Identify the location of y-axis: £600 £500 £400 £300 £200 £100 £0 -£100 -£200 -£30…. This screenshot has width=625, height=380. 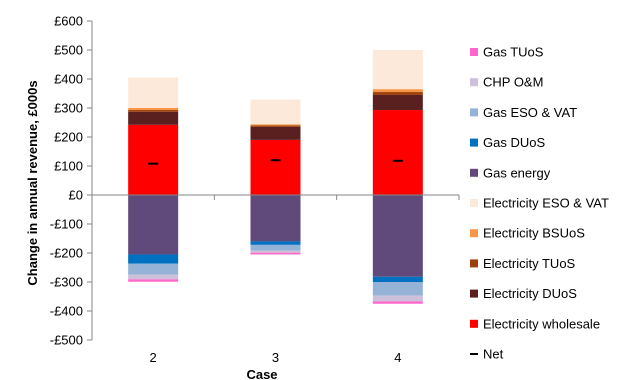
(71, 181).